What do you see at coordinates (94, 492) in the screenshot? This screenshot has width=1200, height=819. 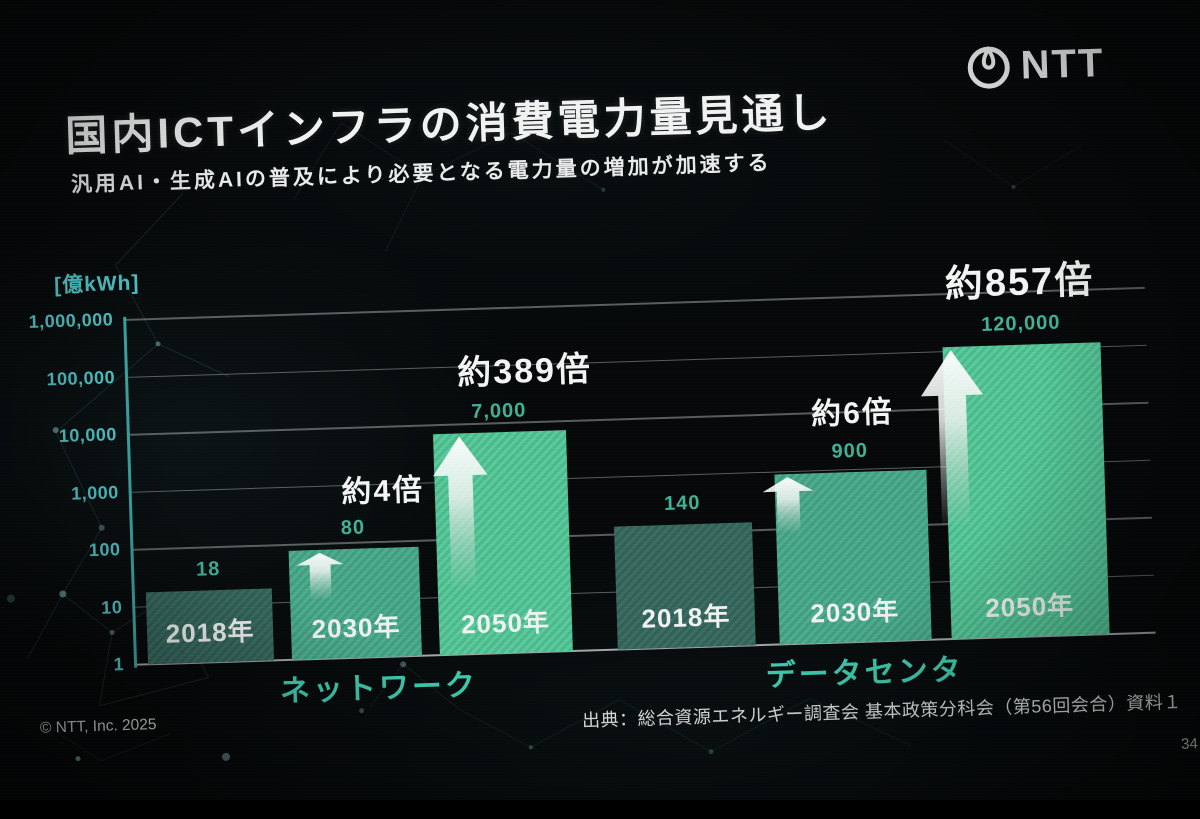 I see `y-tick-label: 1,000` at bounding box center [94, 492].